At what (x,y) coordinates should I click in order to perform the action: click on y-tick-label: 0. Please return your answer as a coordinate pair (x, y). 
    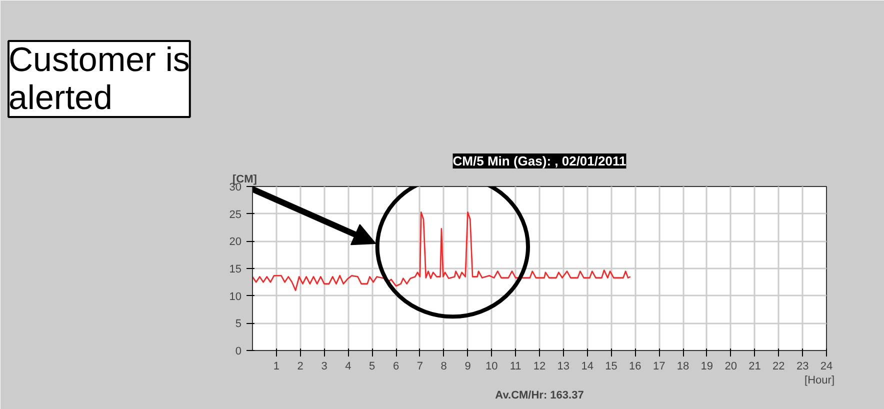
    Looking at the image, I should click on (238, 352).